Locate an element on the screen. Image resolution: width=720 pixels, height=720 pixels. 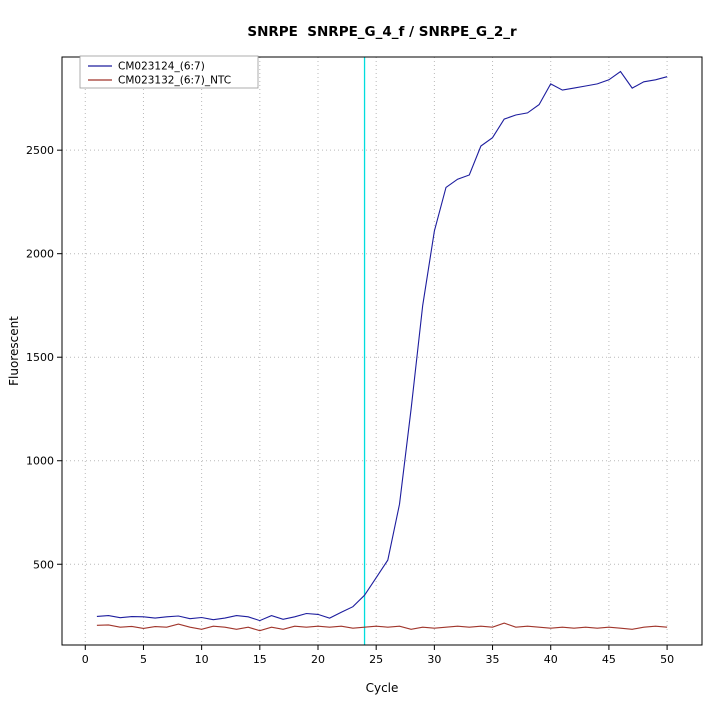
y-tick-label: 1500 is located at coordinates (40, 357).